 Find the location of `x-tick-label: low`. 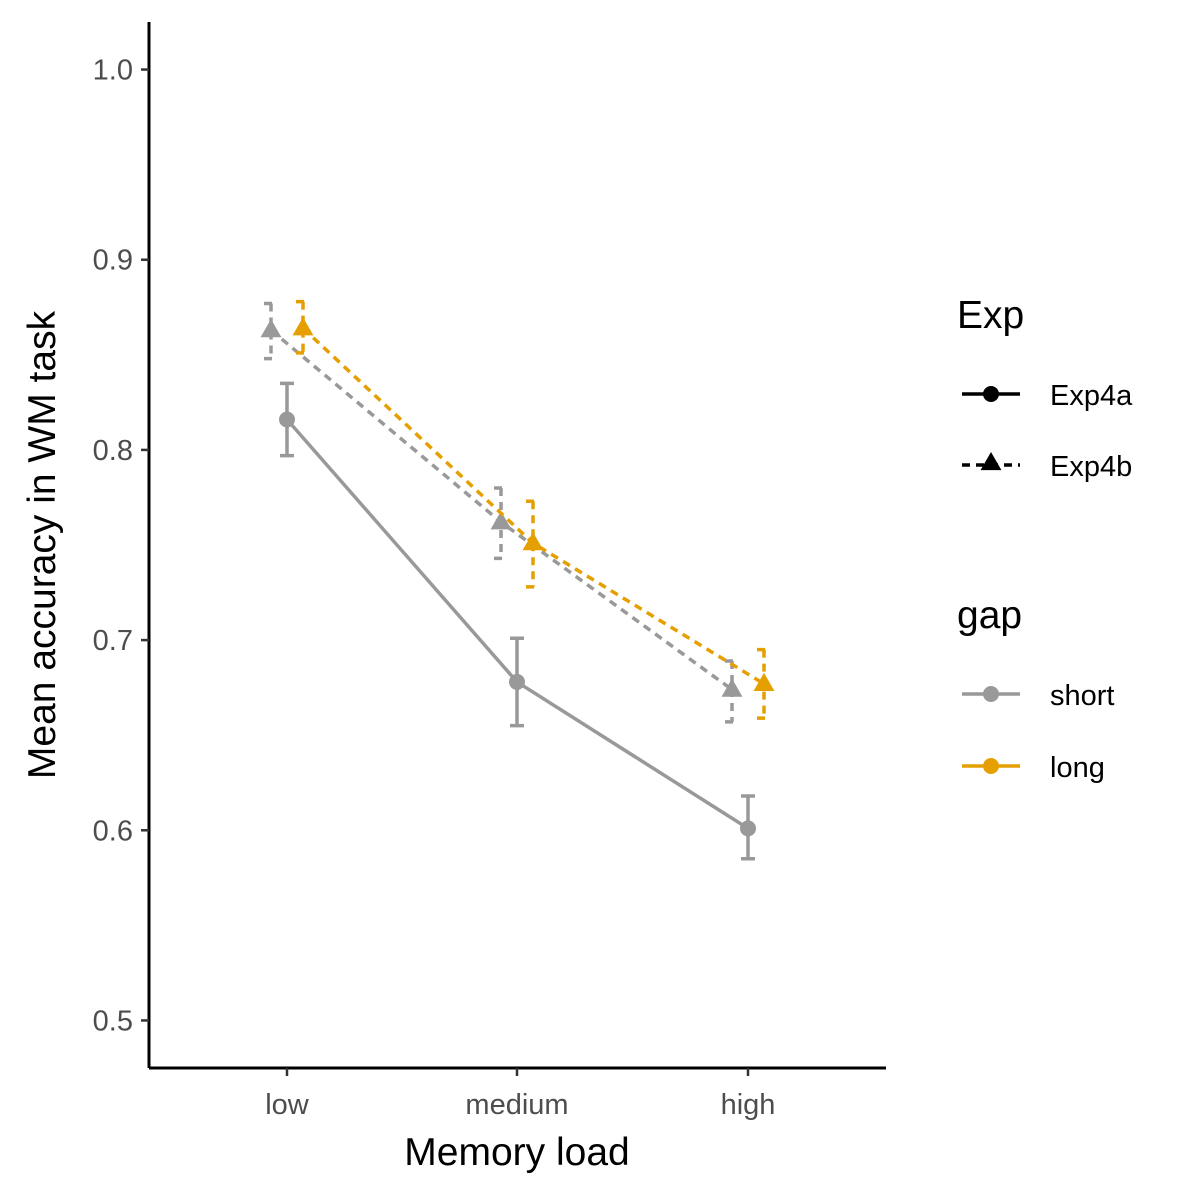

x-tick-label: low is located at coordinates (287, 1105).